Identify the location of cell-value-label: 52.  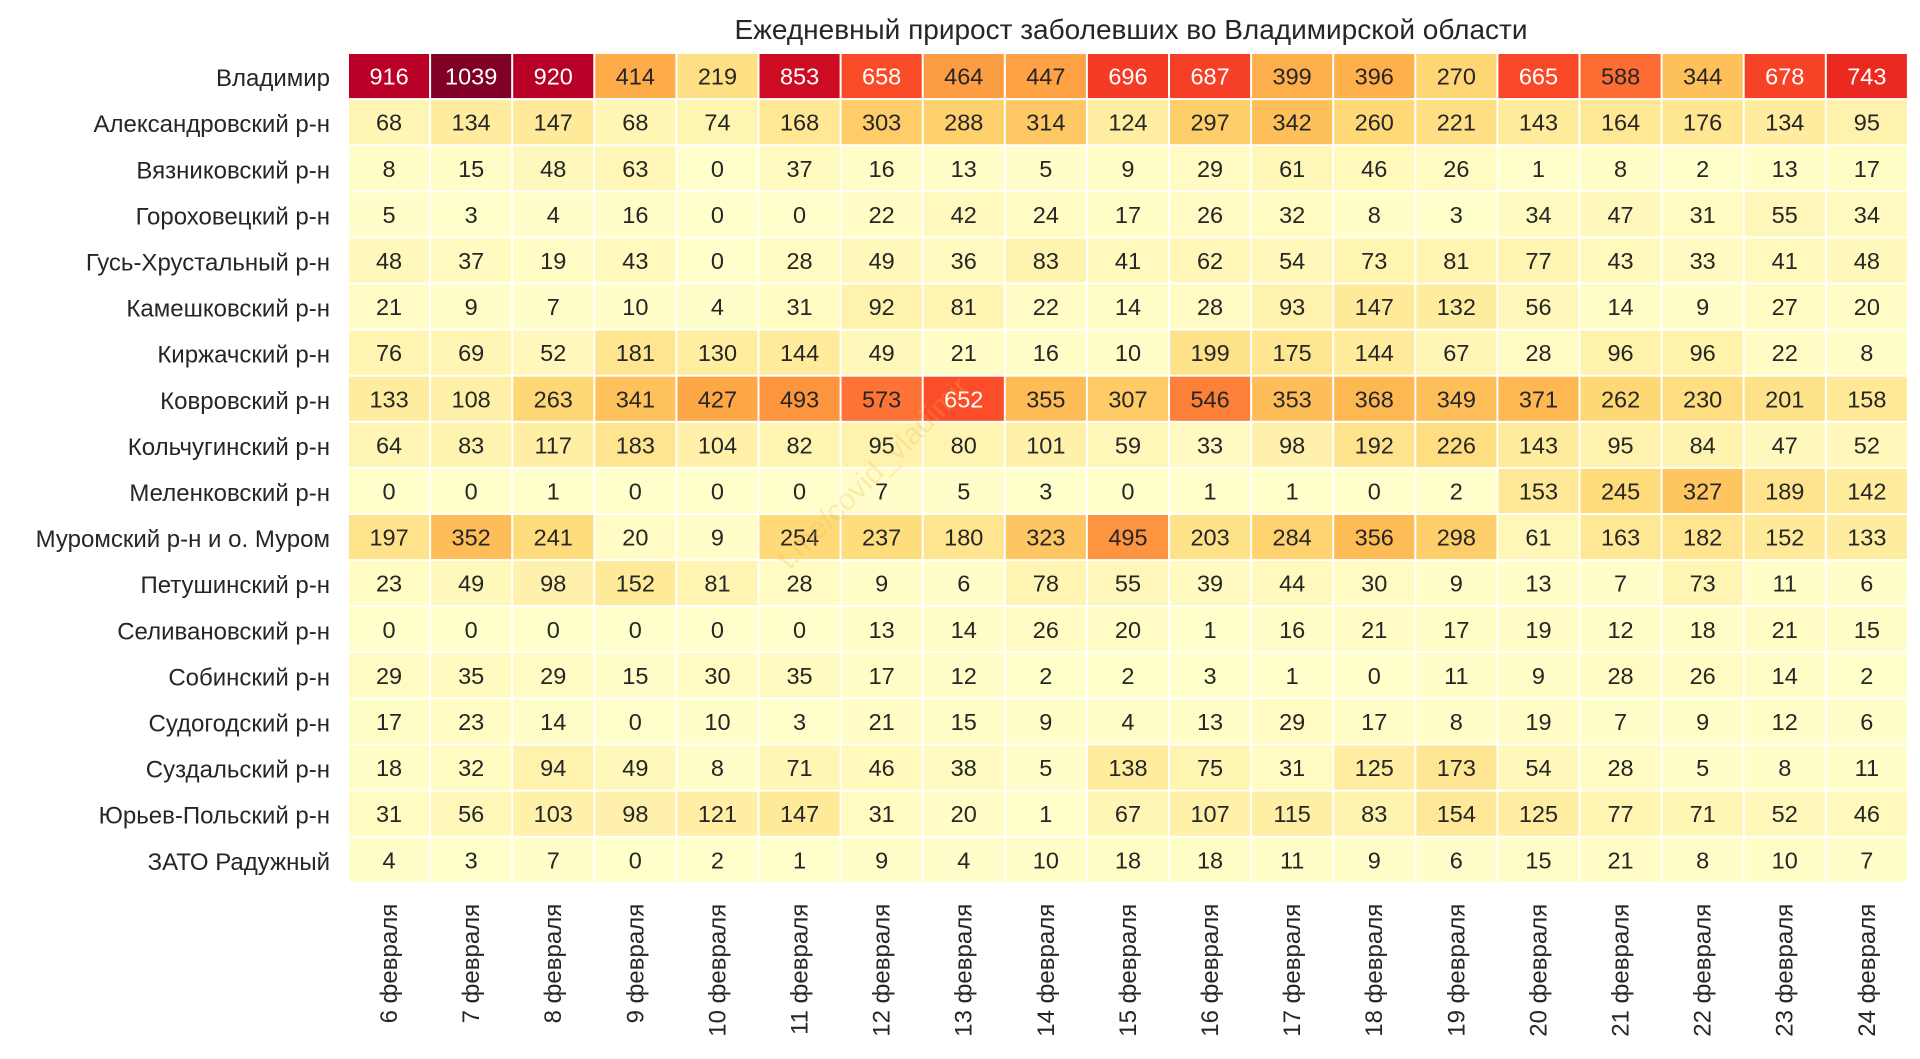
(1867, 445).